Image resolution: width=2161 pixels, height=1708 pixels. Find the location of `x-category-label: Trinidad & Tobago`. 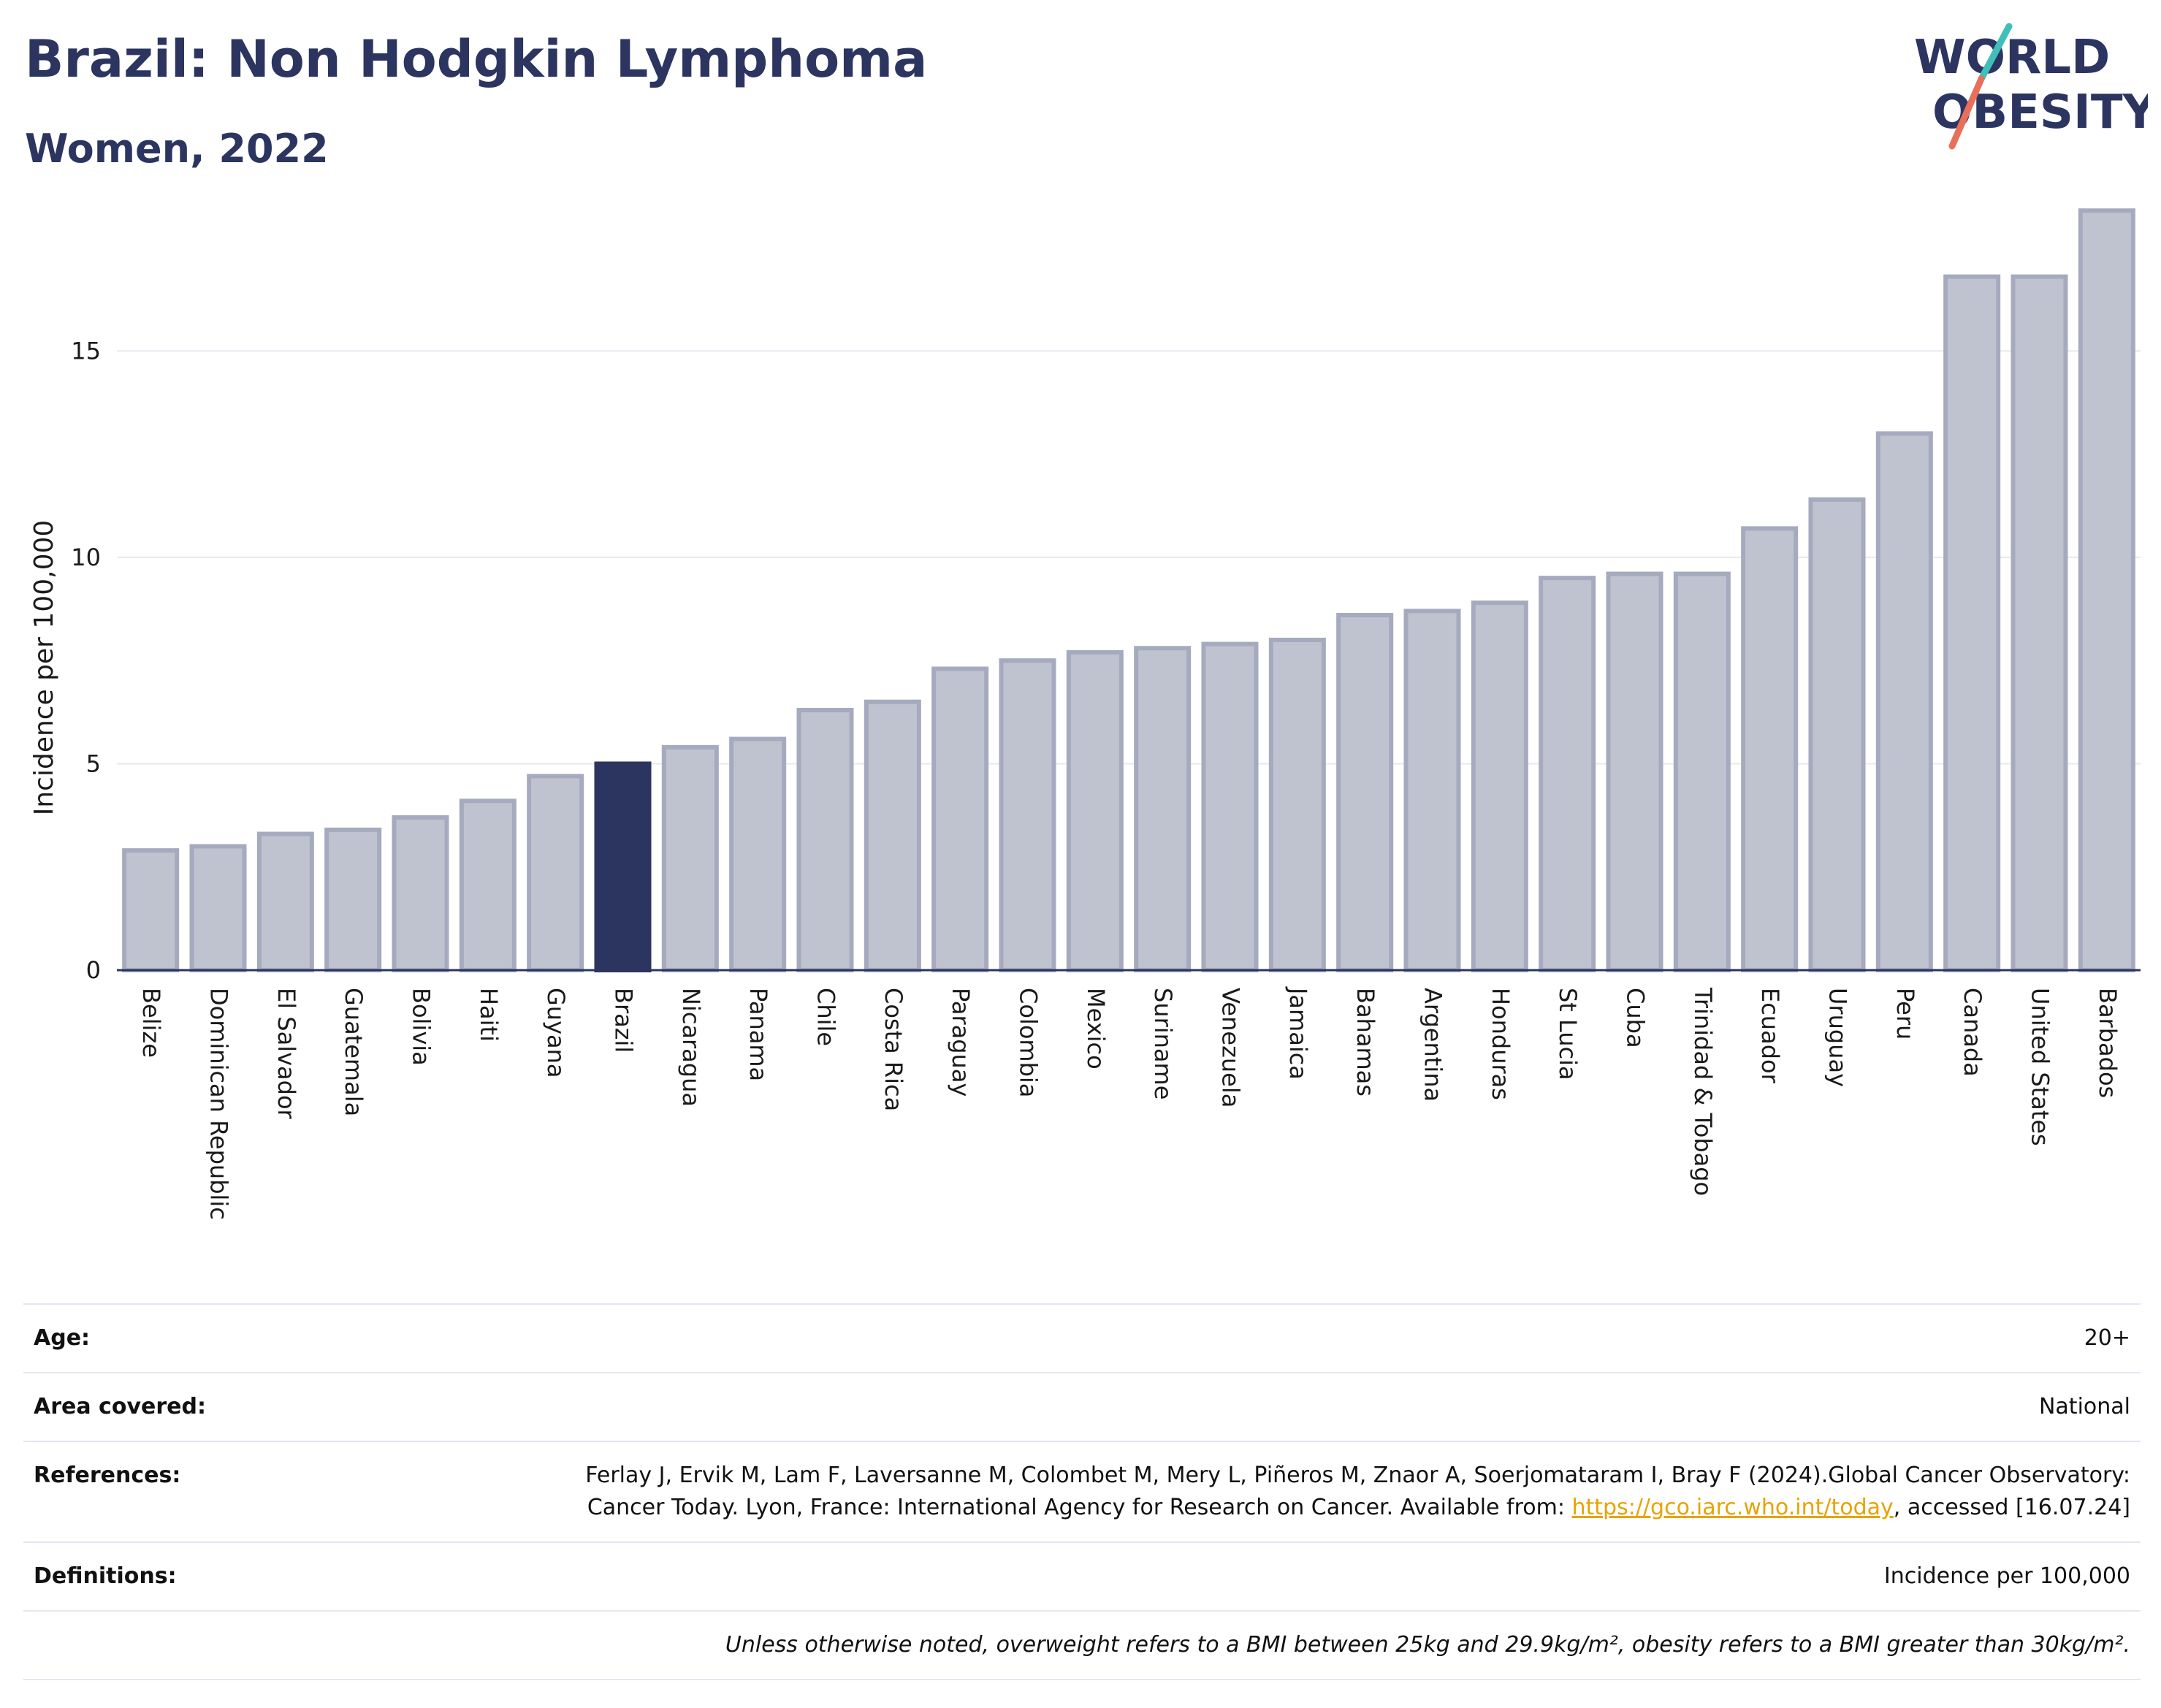

x-category-label: Trinidad & Tobago is located at coordinates (1703, 1091).